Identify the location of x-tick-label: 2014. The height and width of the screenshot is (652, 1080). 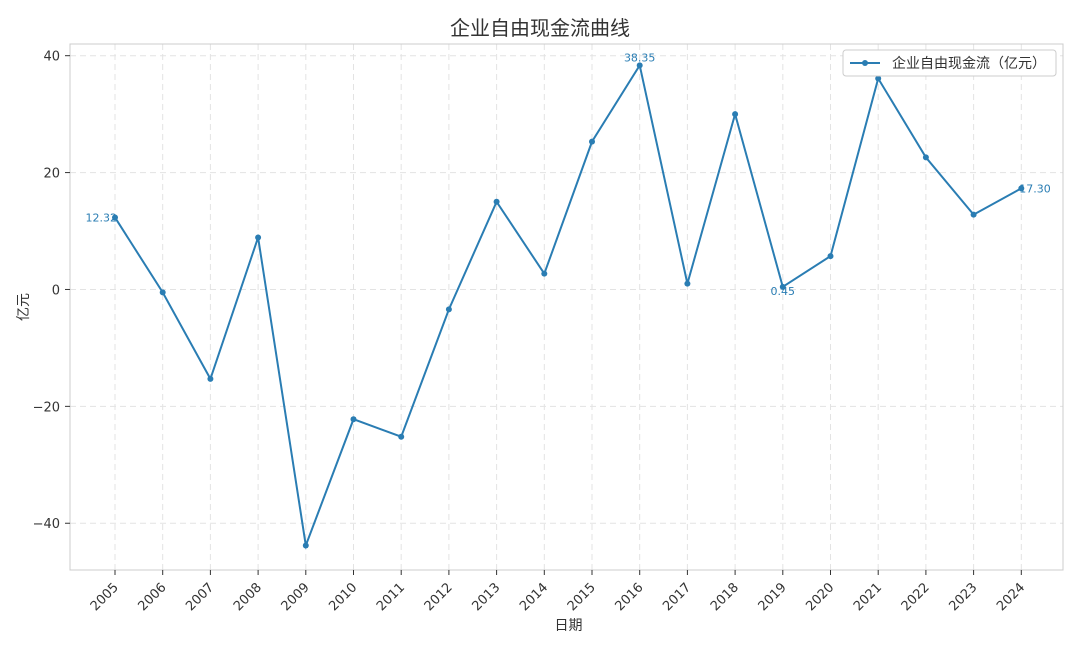
(534, 597).